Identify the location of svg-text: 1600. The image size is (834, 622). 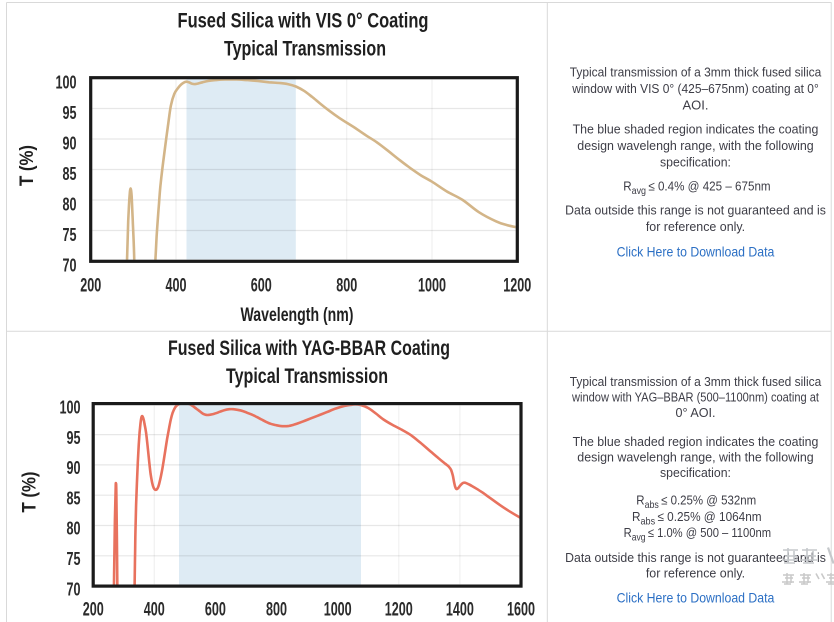
(521, 609).